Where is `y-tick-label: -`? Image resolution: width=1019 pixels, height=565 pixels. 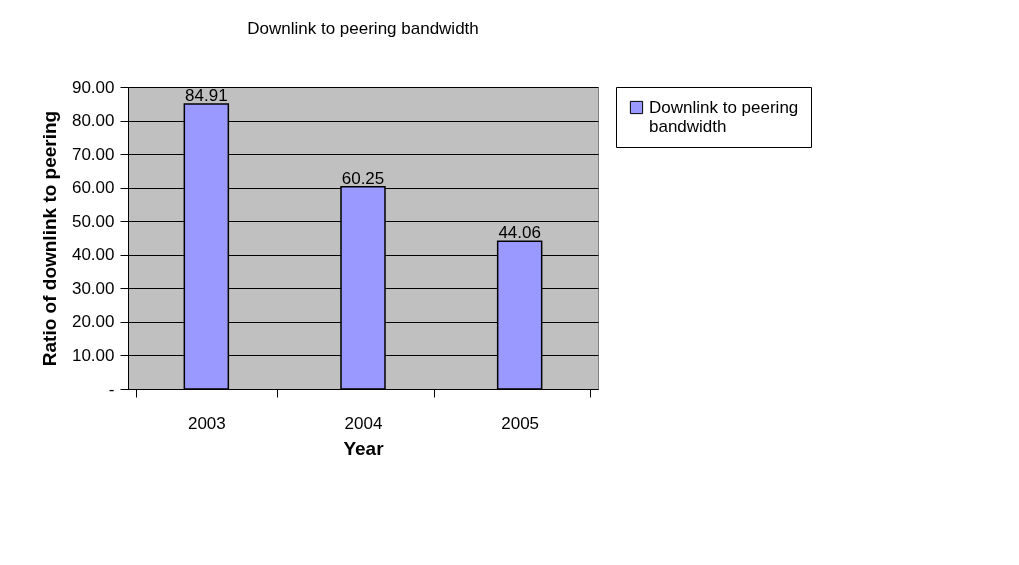
y-tick-label: - is located at coordinates (111, 389).